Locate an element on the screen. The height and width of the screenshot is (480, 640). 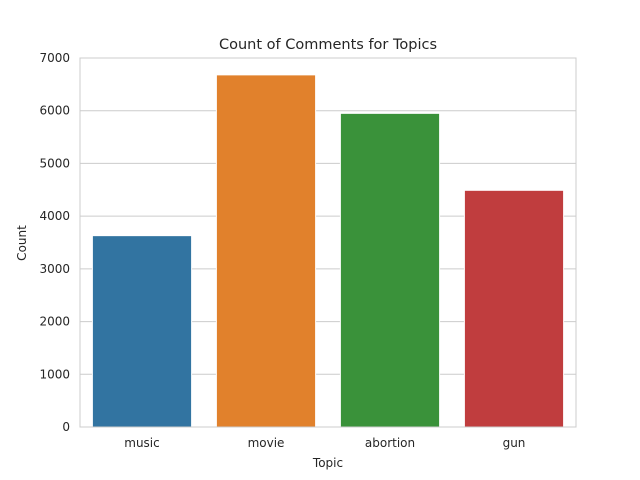
bar-movie is located at coordinates (266, 251).